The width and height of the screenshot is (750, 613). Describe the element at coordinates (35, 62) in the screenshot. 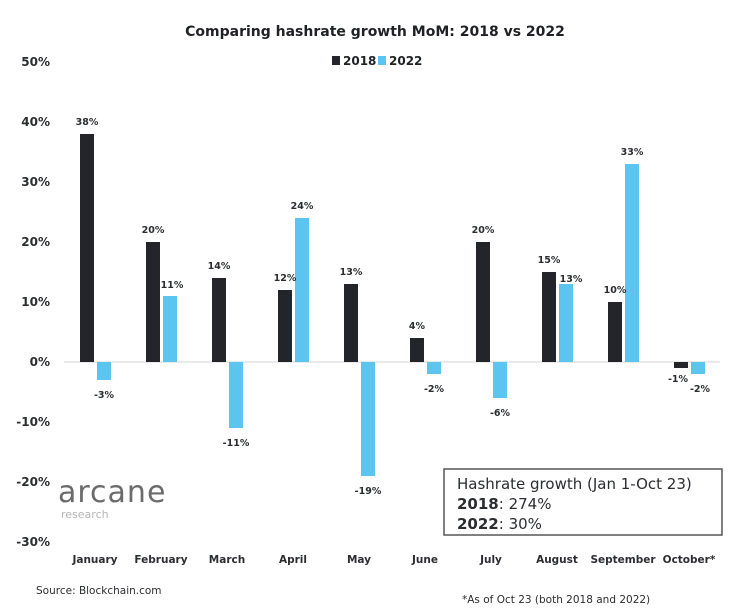

I see `y-tick-label: 50%` at that location.